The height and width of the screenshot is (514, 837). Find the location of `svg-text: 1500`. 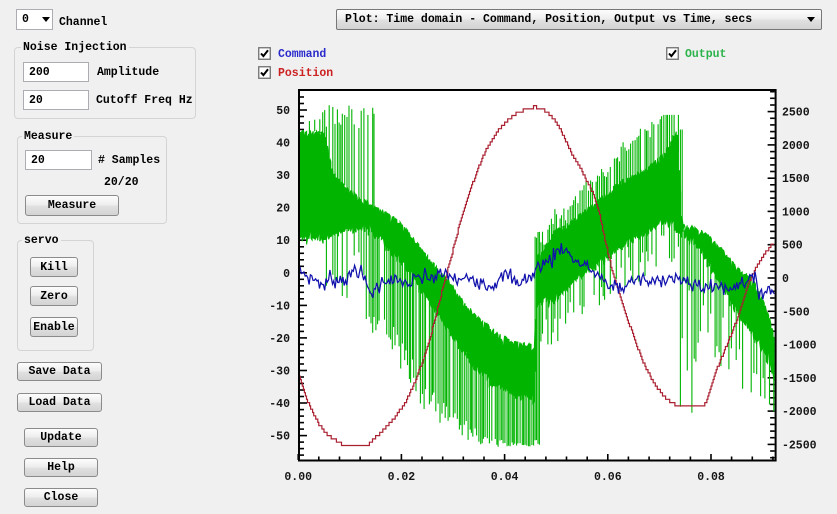

svg-text: 1500 is located at coordinates (796, 179).